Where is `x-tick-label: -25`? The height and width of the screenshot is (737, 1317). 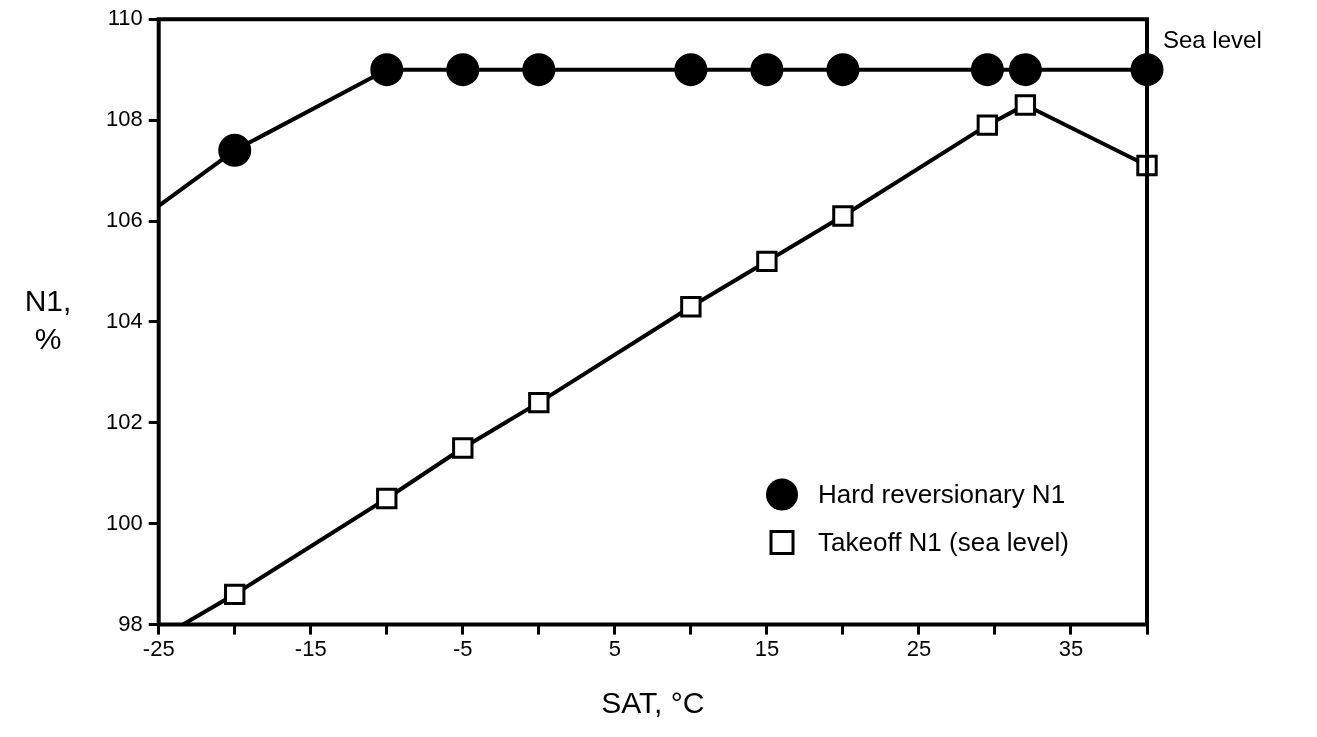 x-tick-label: -25 is located at coordinates (158, 648).